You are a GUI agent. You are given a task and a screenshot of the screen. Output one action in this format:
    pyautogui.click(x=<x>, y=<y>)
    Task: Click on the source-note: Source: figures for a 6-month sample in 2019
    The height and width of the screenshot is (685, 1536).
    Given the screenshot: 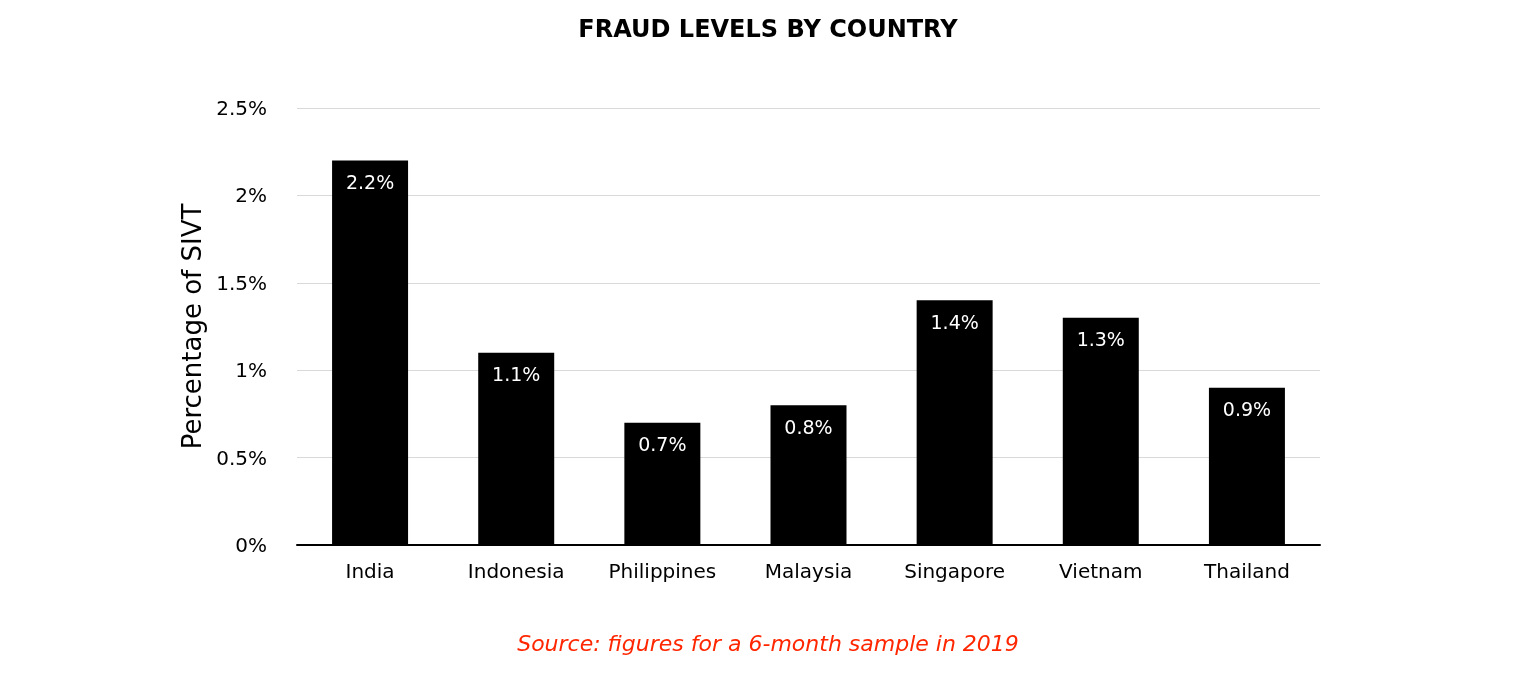 What is the action you would take?
    pyautogui.click(x=768, y=643)
    